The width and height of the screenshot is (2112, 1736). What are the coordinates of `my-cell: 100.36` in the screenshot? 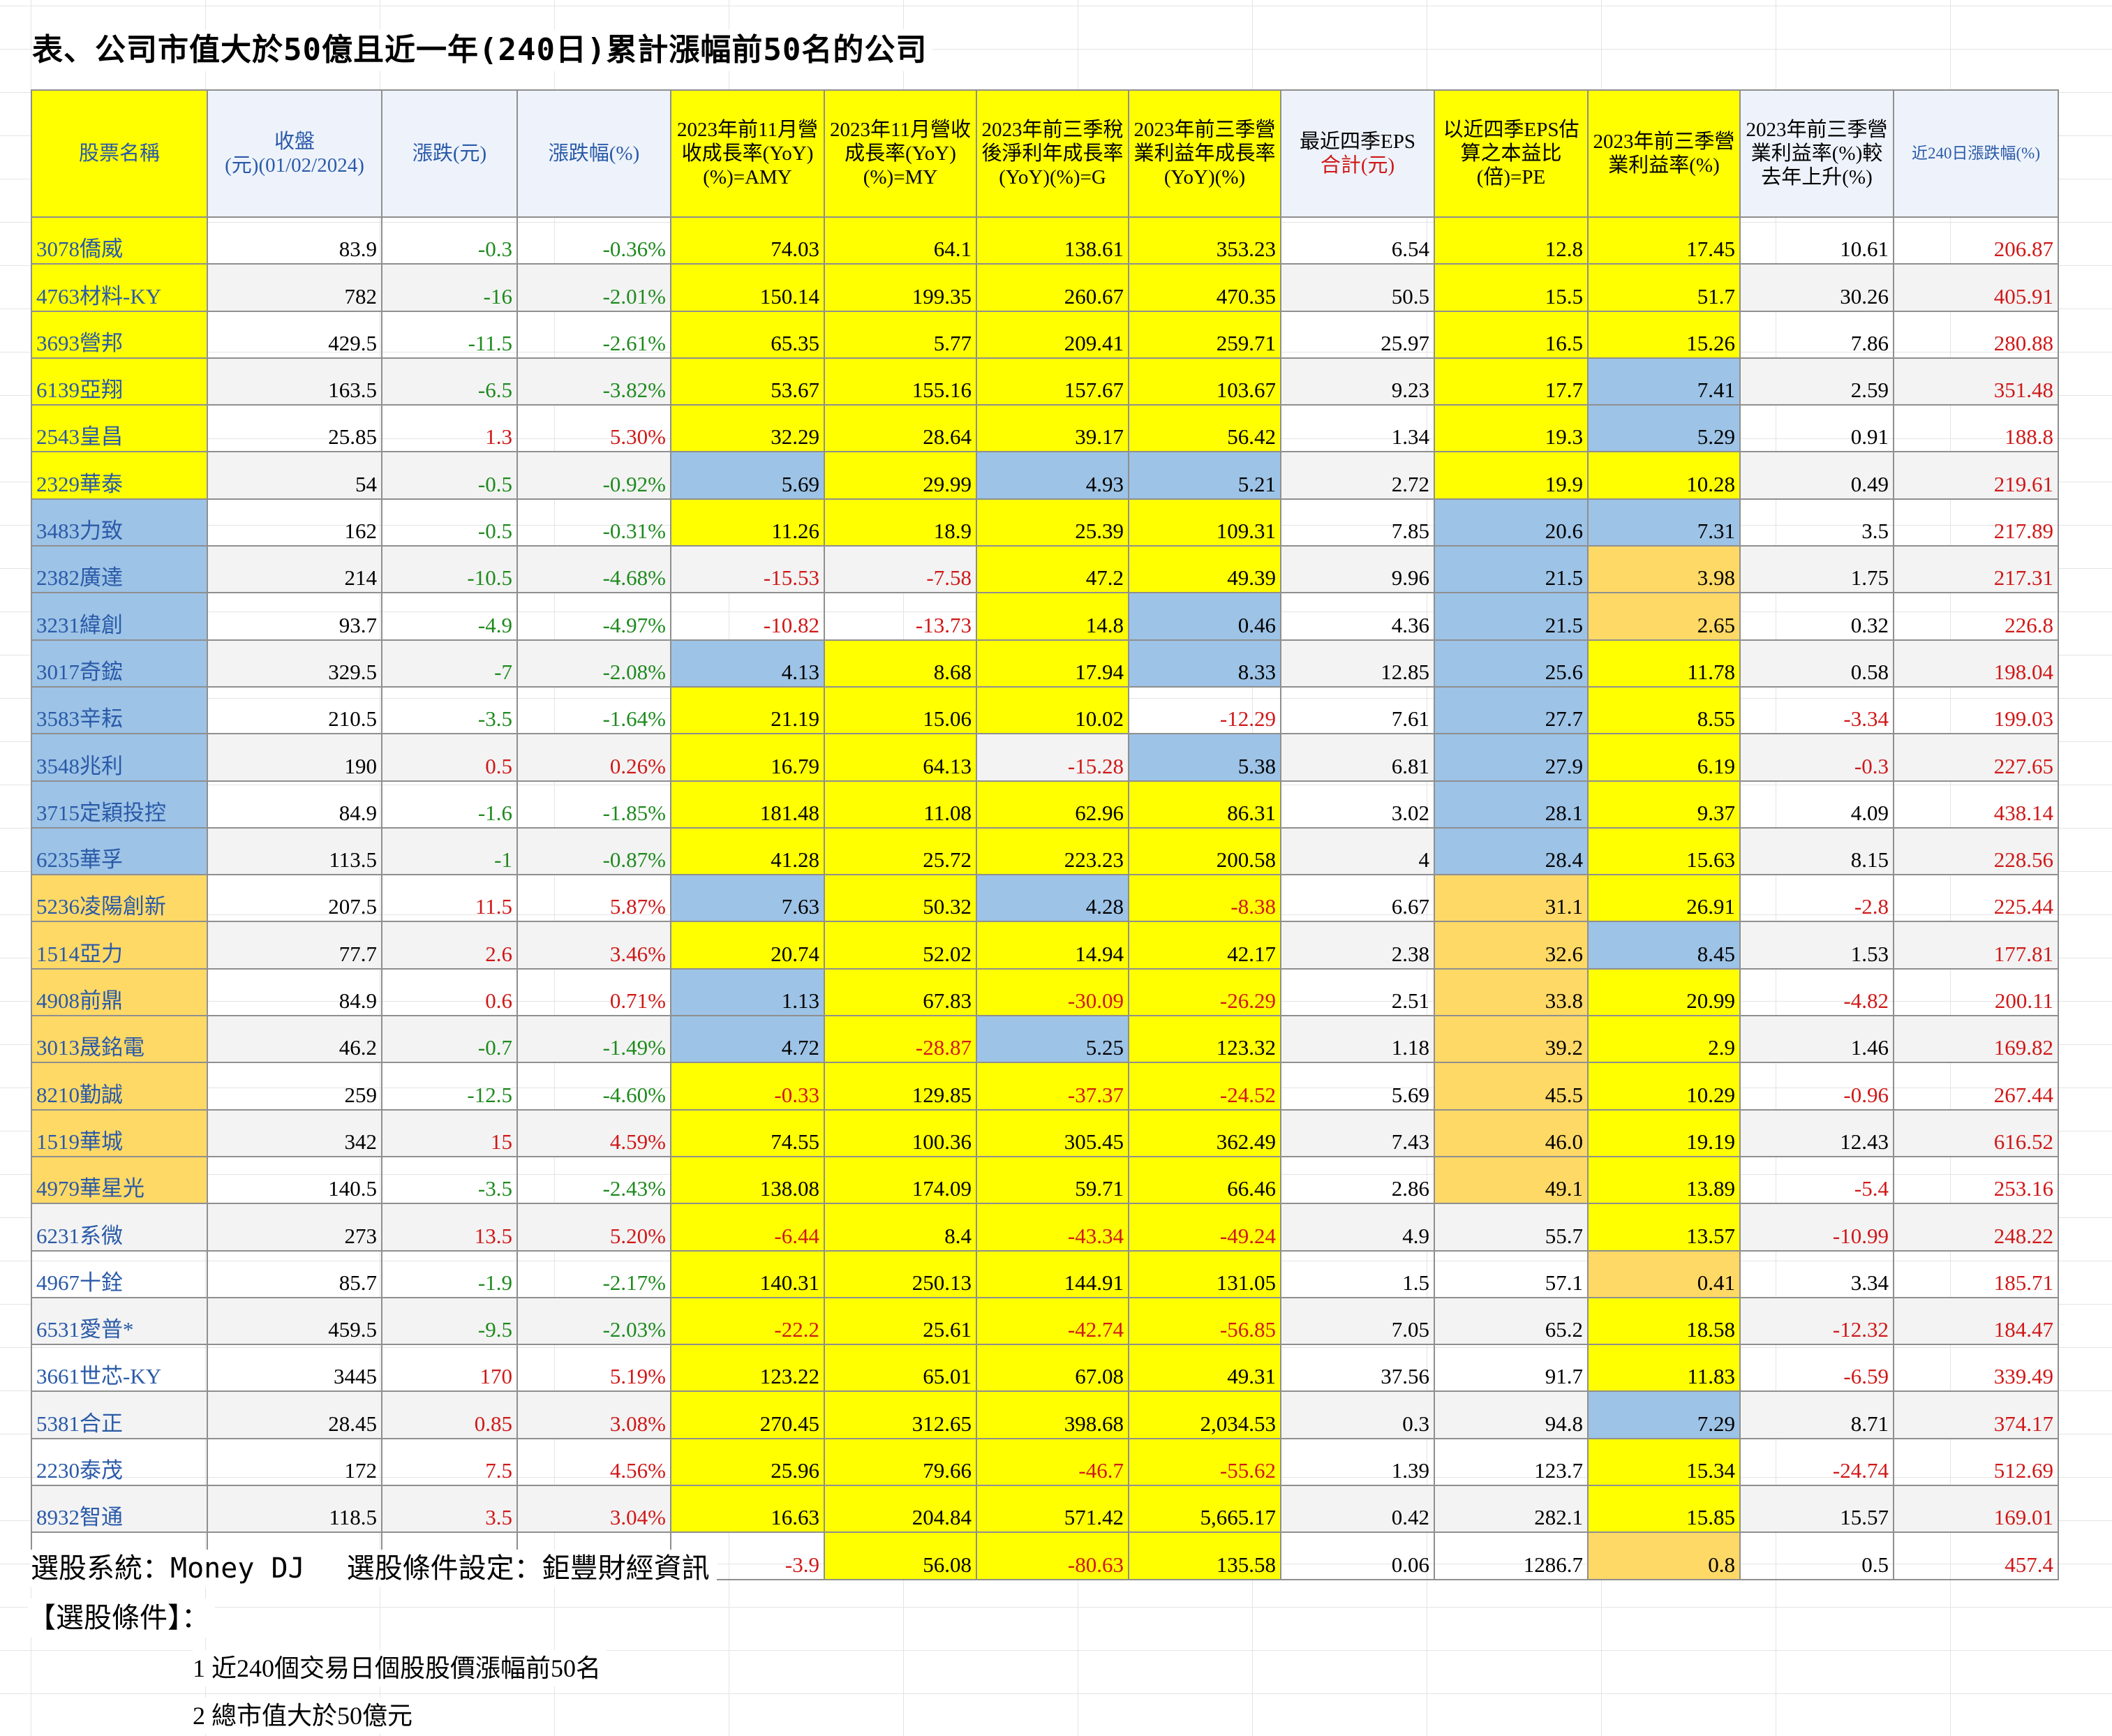 It's located at (900, 1132).